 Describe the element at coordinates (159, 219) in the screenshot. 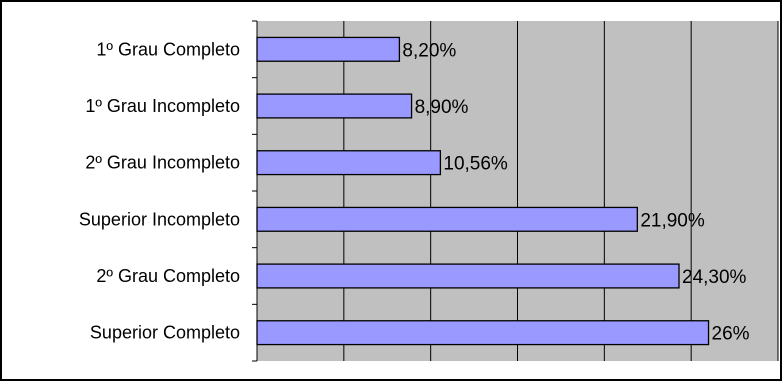

I see `category-label: Superior Incompleto` at that location.